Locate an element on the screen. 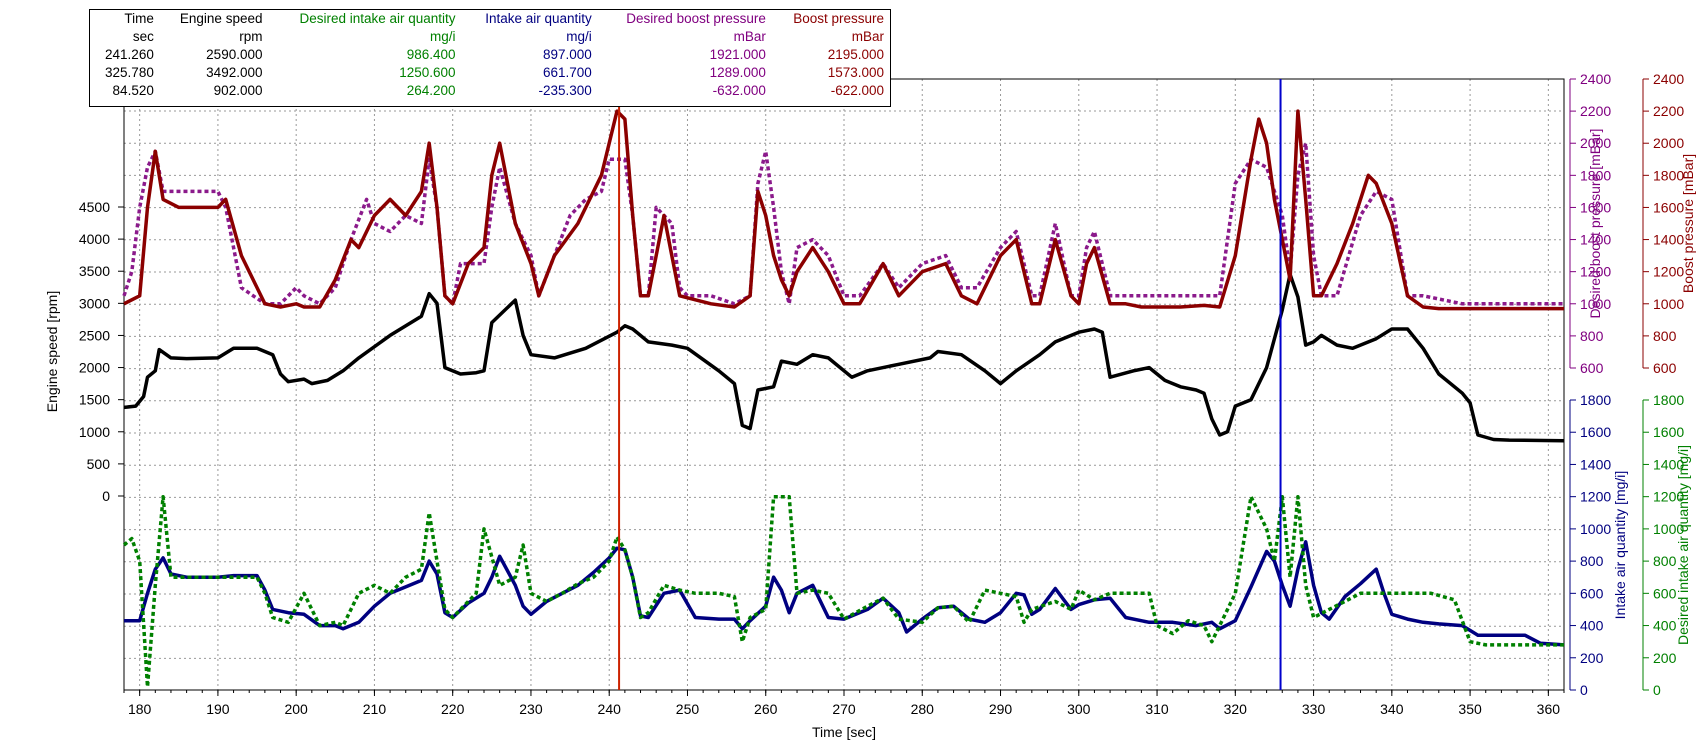  x-tick-label: 210 is located at coordinates (375, 709).